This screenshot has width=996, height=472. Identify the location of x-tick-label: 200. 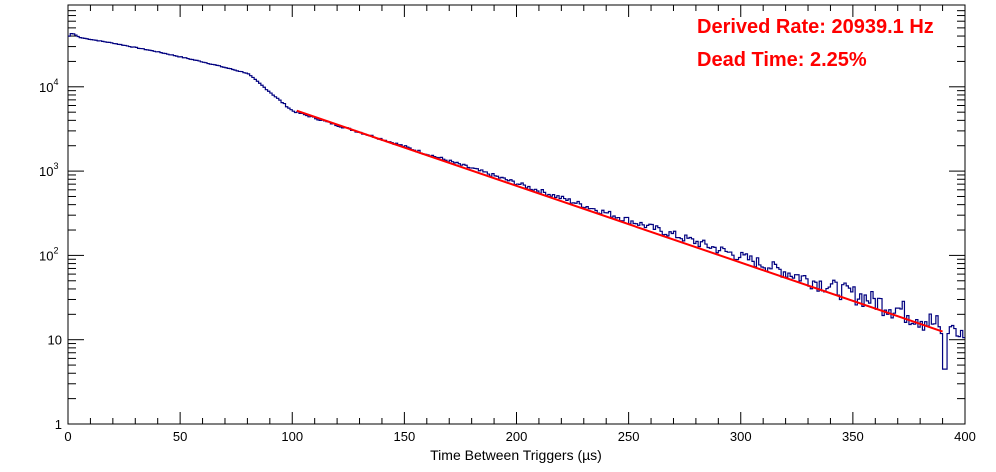
(517, 436).